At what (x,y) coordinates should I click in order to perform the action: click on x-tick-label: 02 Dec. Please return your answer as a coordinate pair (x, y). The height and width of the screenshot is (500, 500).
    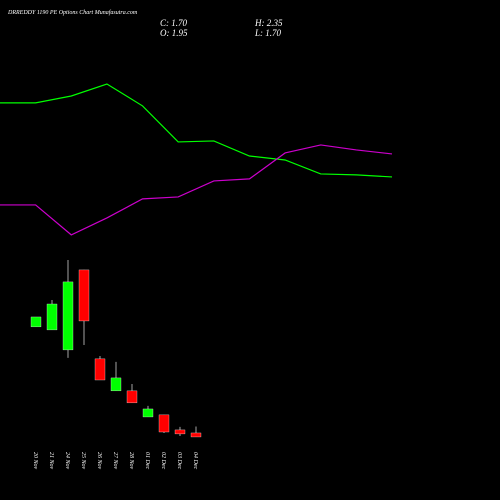
    Looking at the image, I should click on (163, 460).